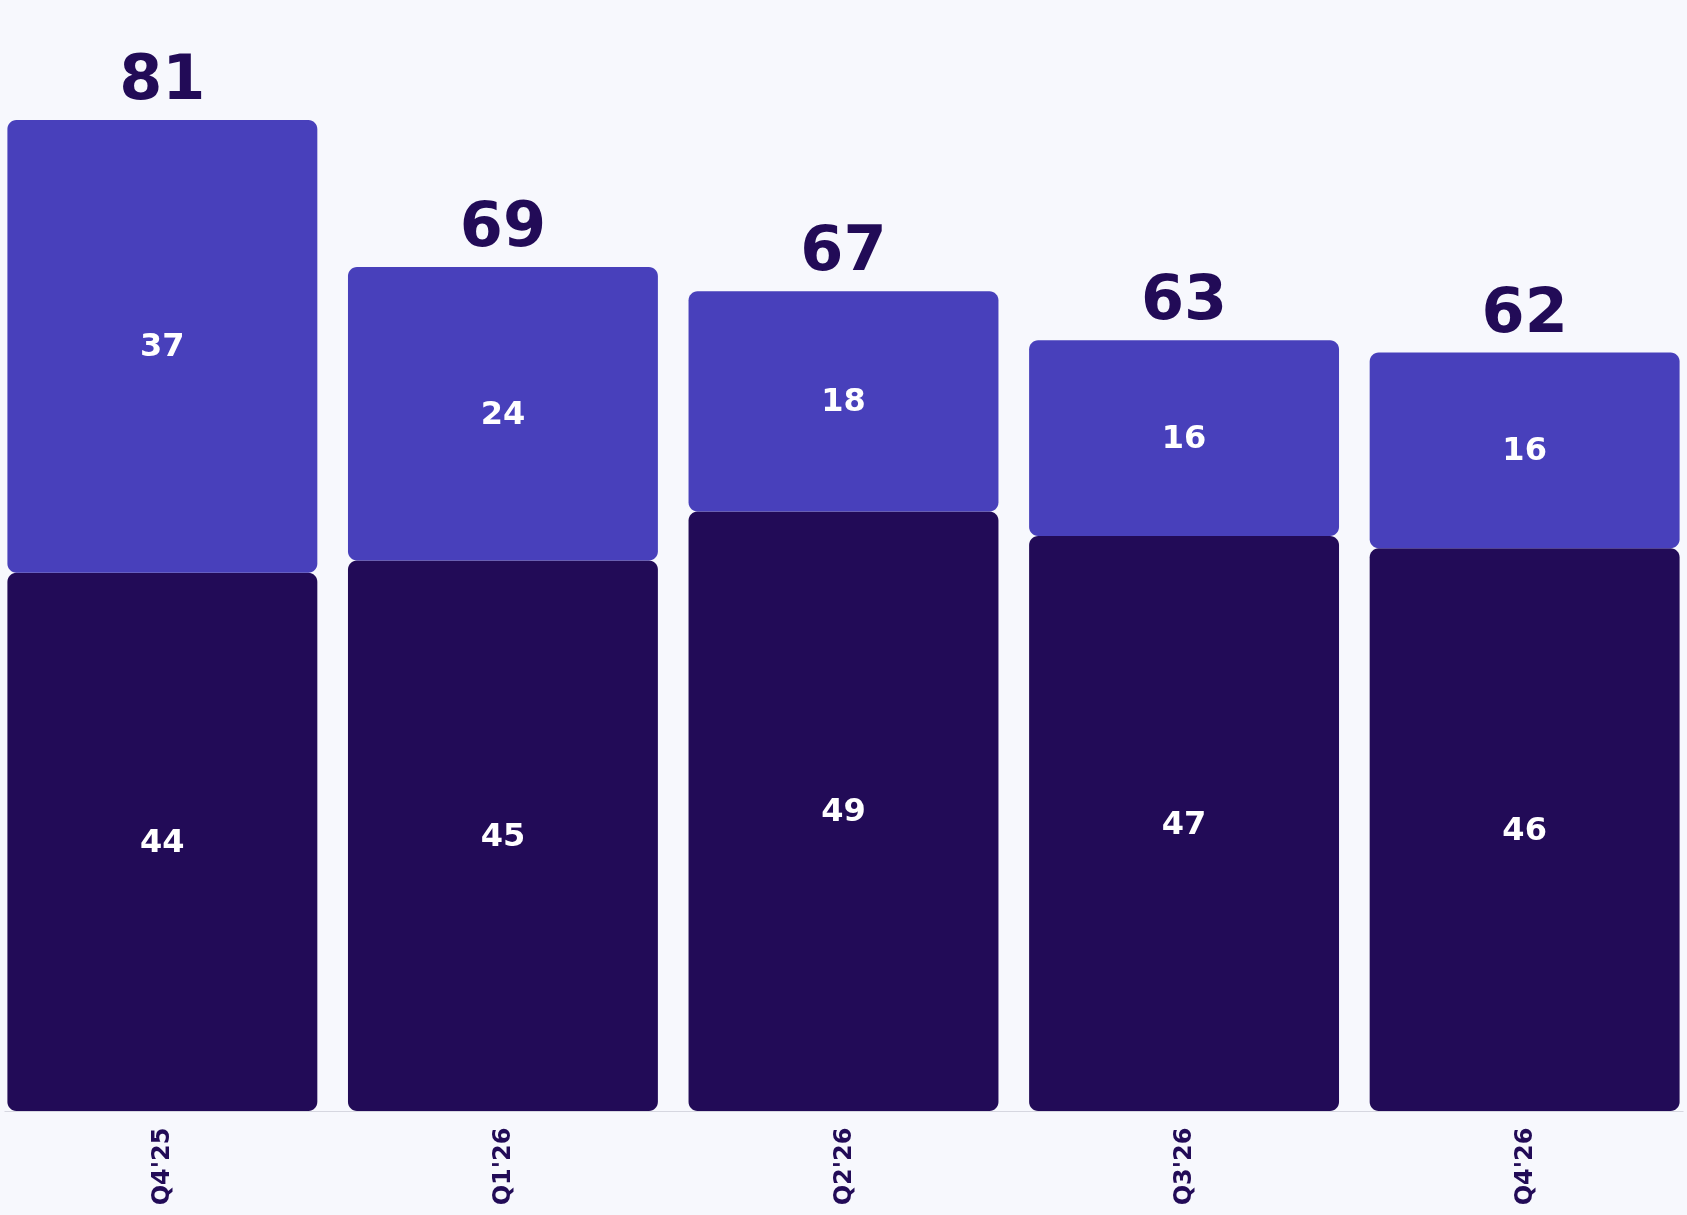 The width and height of the screenshot is (1687, 1215). I want to click on x-tick-label: Q4'25, so click(161, 1166).